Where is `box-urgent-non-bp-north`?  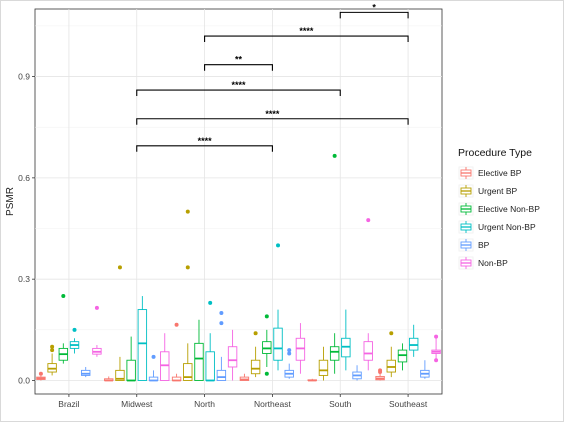
box-urgent-non-bp-north is located at coordinates (210, 341).